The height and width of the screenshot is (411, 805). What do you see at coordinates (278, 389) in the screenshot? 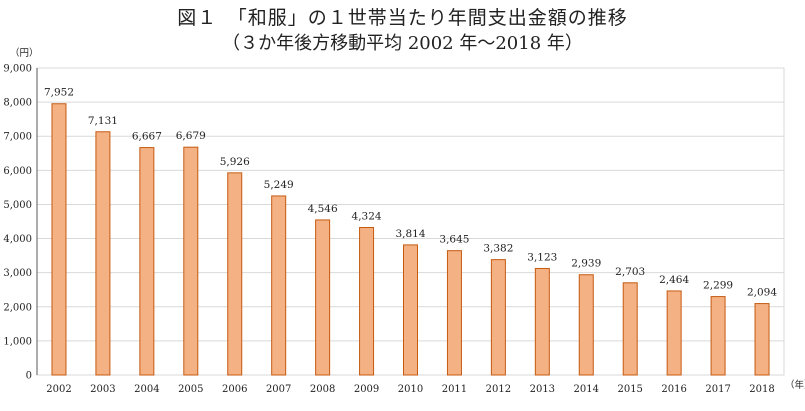
I see `x-tick-label: 2007` at bounding box center [278, 389].